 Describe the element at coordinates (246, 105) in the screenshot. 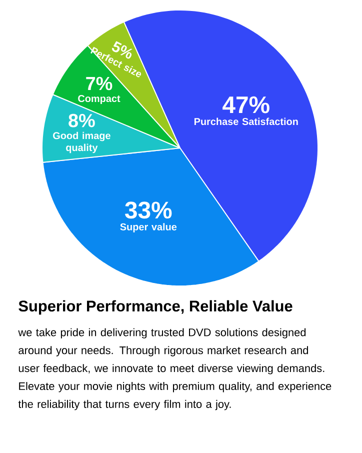

I see `data-label: 47%` at that location.